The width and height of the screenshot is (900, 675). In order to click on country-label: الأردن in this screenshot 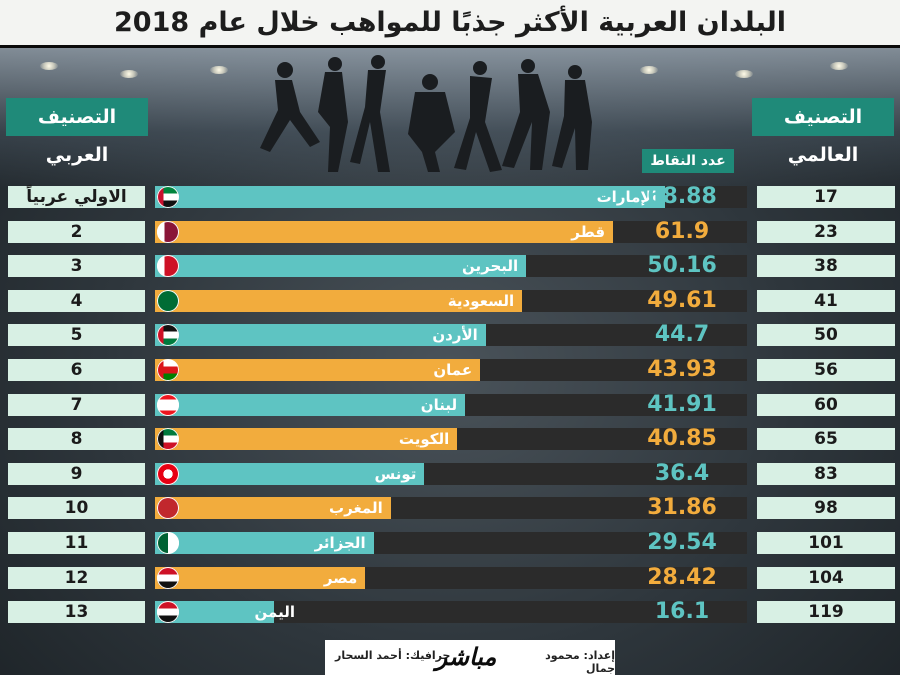, I will do `click(455, 335)`.